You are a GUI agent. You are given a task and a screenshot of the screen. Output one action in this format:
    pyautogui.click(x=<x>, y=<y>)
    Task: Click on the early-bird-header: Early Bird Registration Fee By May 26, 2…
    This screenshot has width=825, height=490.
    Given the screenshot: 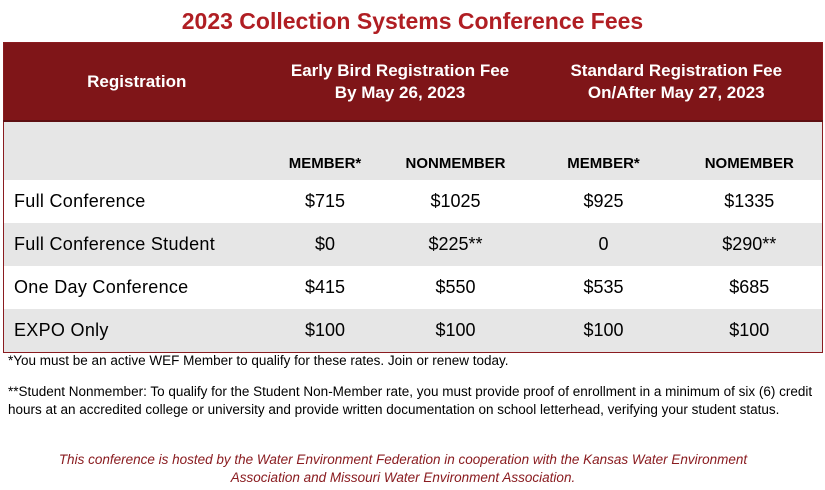 What is the action you would take?
    pyautogui.click(x=400, y=81)
    